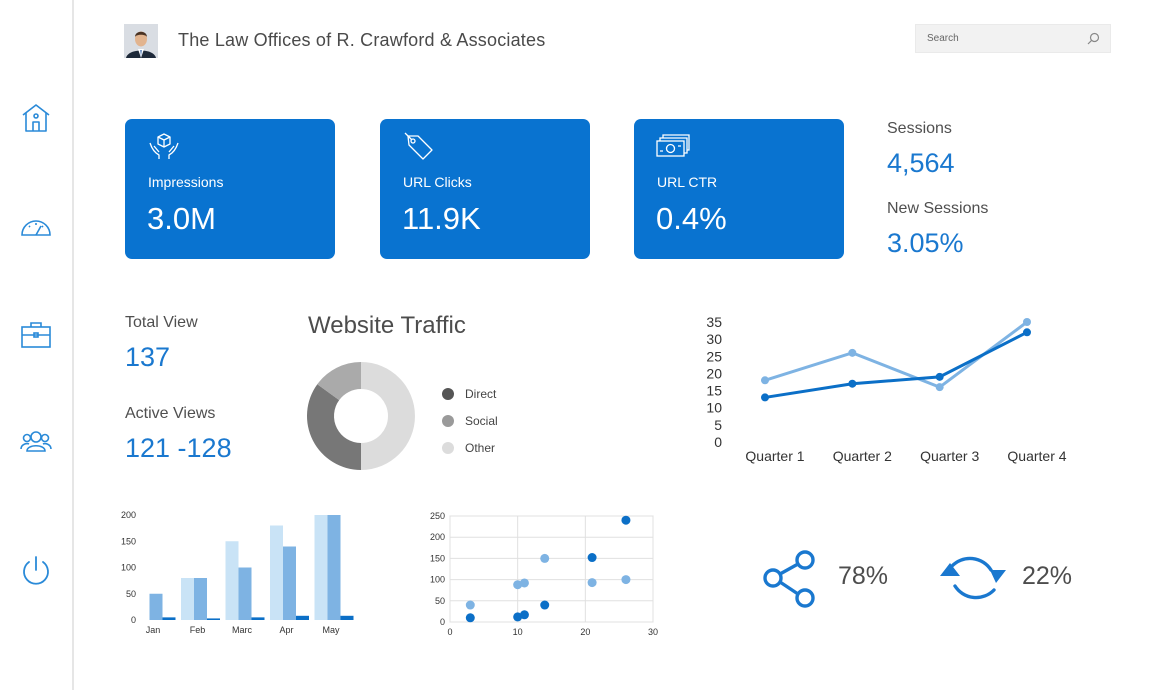 This screenshot has width=1150, height=690. I want to click on scatter-y-tick: 50, so click(440, 601).